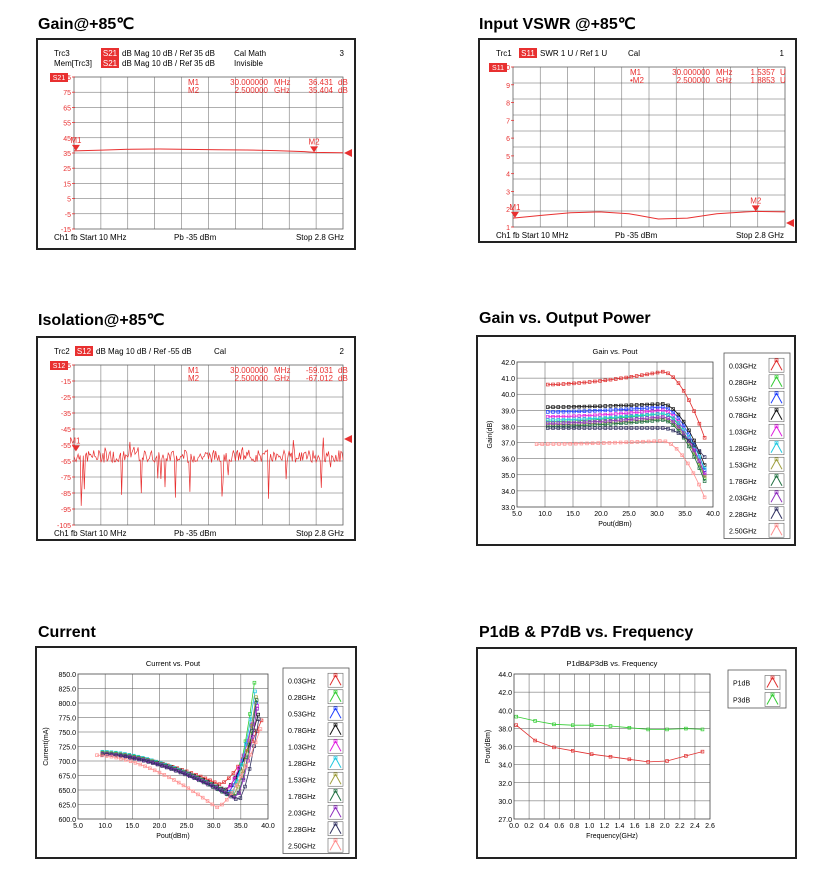  What do you see at coordinates (132, 826) in the screenshot?
I see `x-tick-label: 15.0` at bounding box center [132, 826].